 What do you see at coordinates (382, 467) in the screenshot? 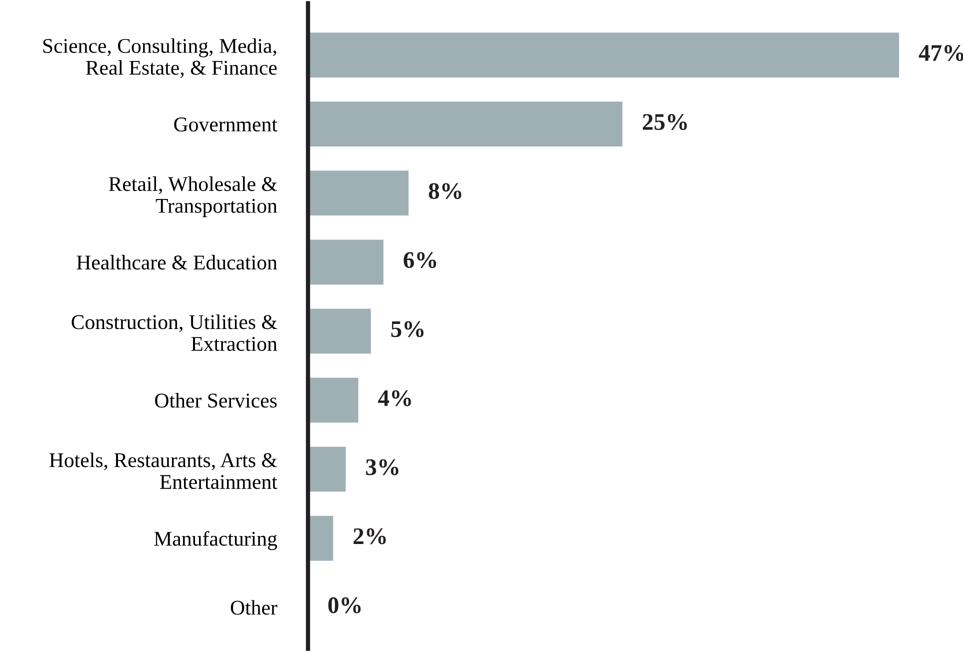
I see `data-label: 3%` at bounding box center [382, 467].